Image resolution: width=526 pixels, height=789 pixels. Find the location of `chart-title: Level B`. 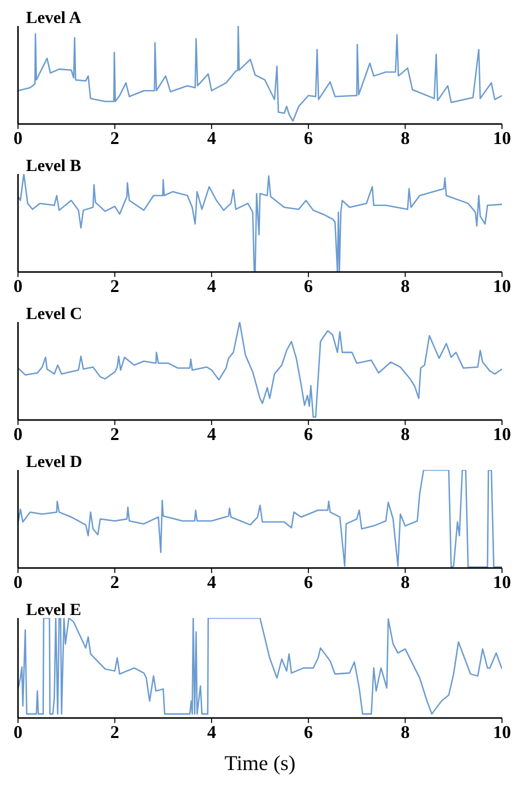

chart-title: Level B is located at coordinates (54, 166).